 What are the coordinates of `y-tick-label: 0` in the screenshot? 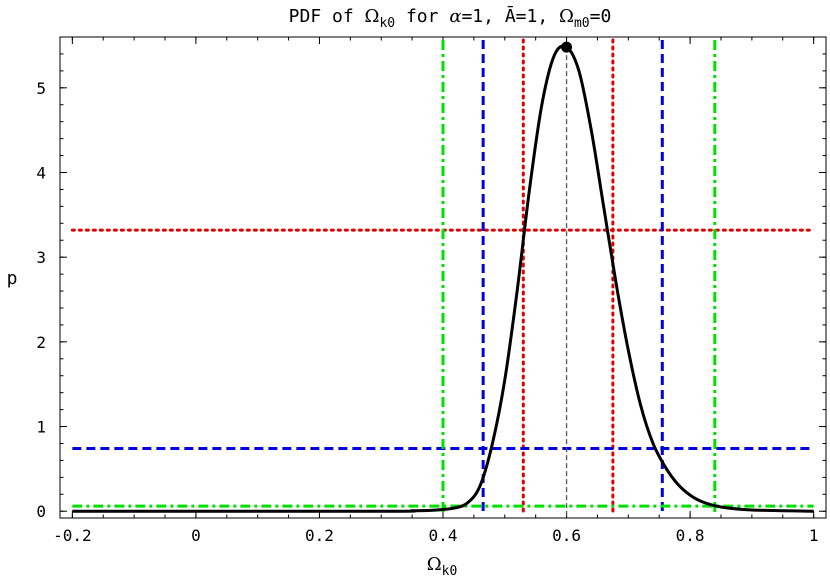 It's located at (41, 511).